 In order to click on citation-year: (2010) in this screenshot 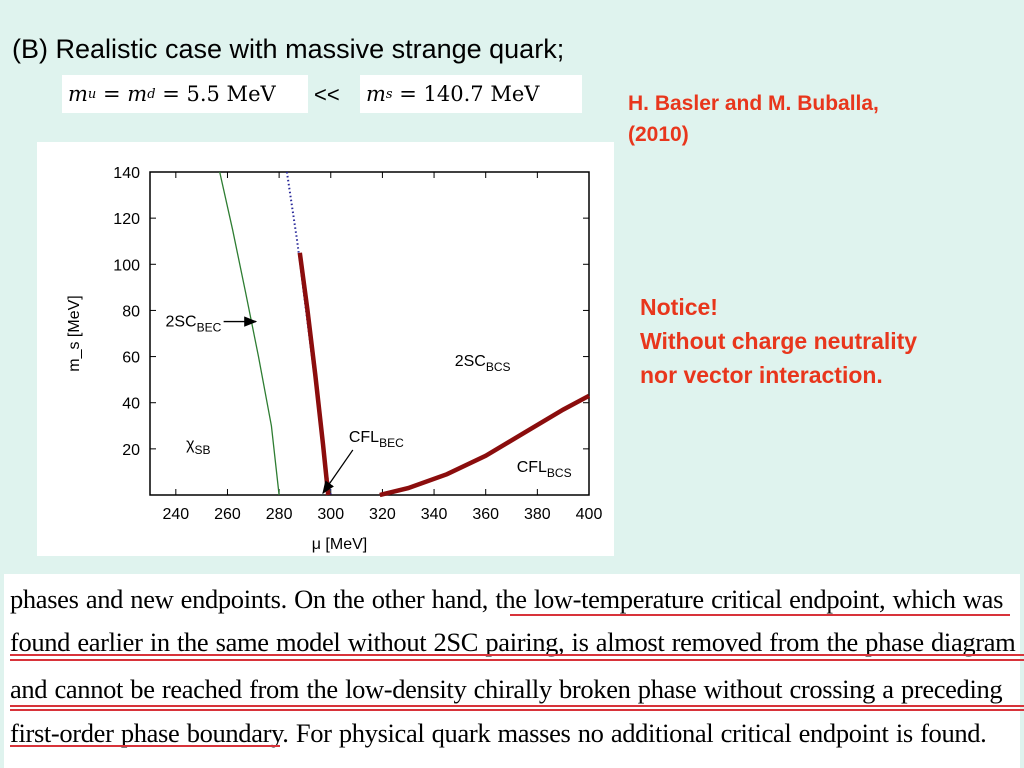, I will do `click(658, 134)`.